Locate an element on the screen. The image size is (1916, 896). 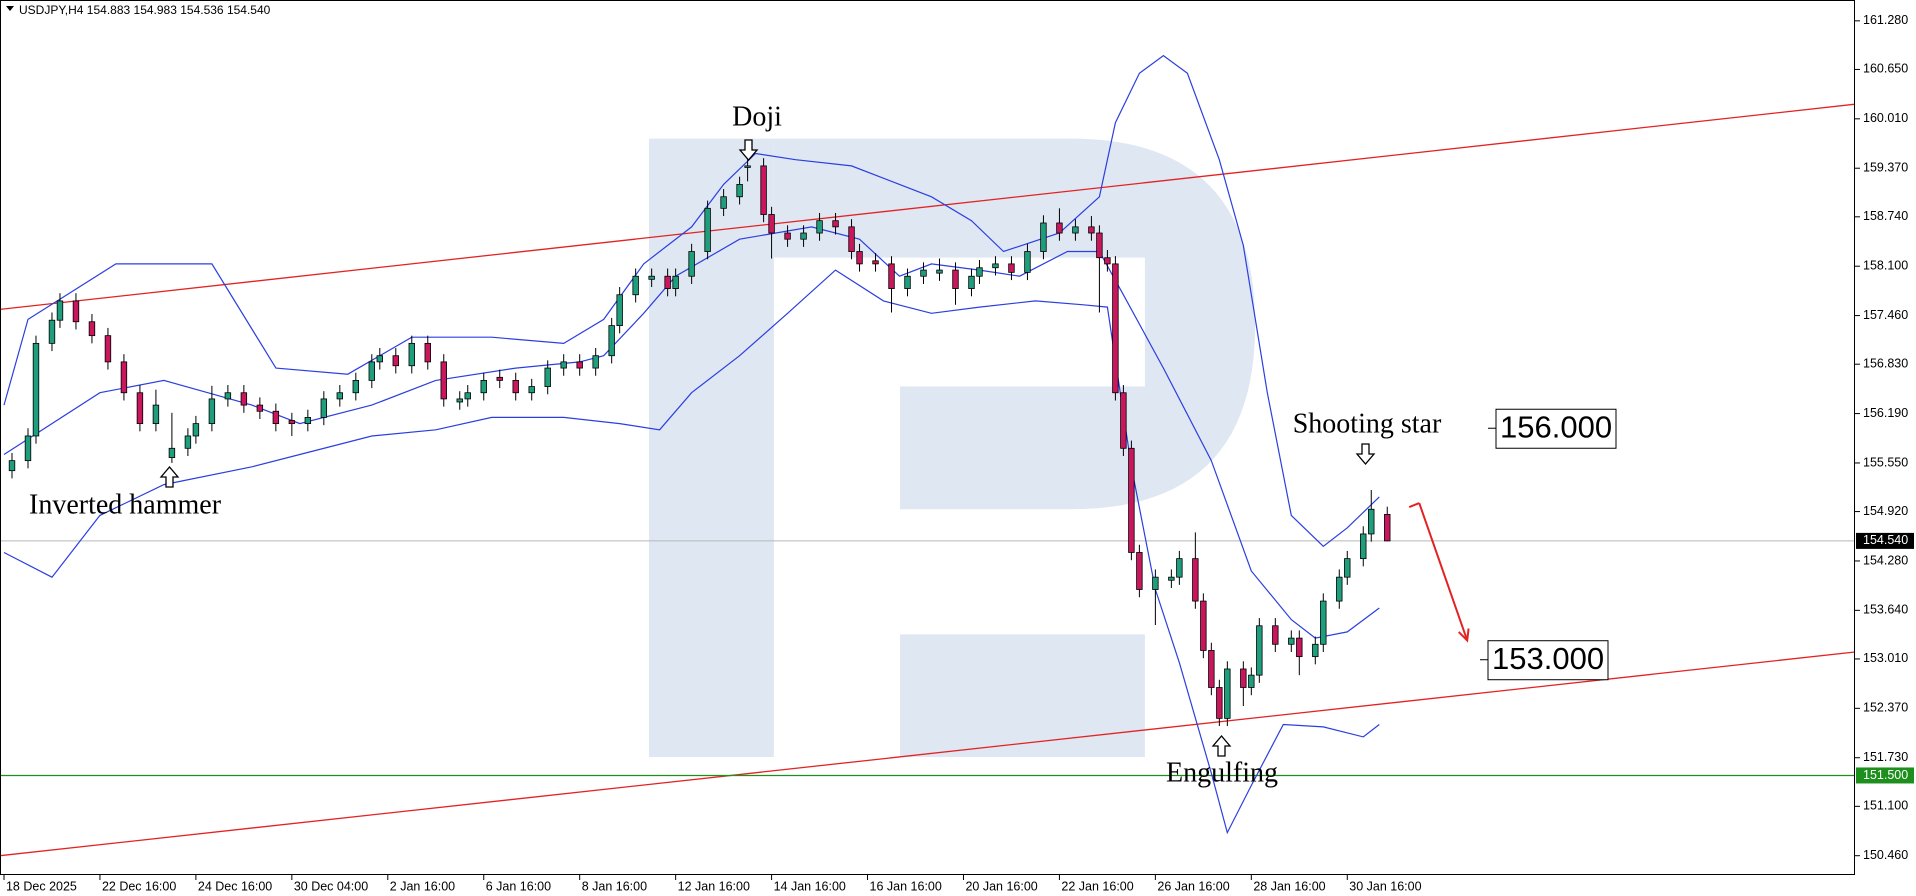
y-tick-label: 154.280 is located at coordinates (1885, 560).